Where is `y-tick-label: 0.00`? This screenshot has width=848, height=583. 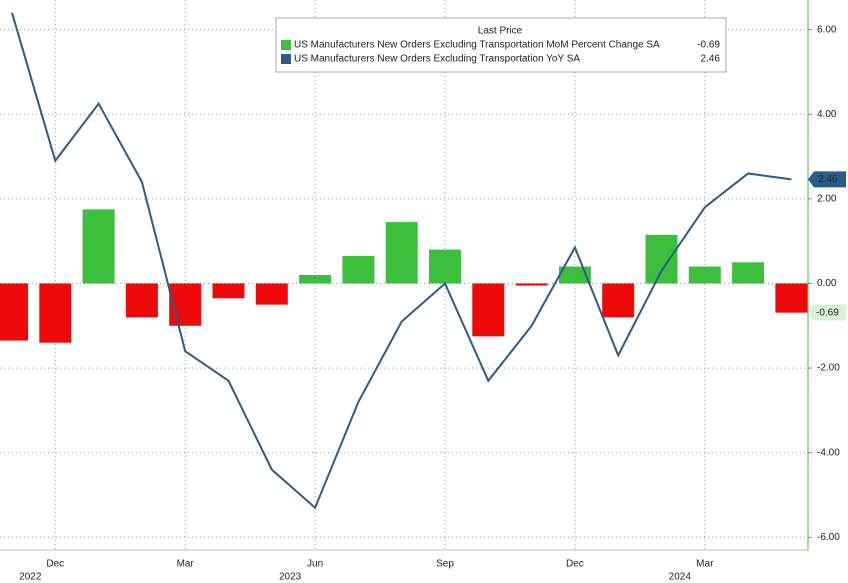 y-tick-label: 0.00 is located at coordinates (827, 283).